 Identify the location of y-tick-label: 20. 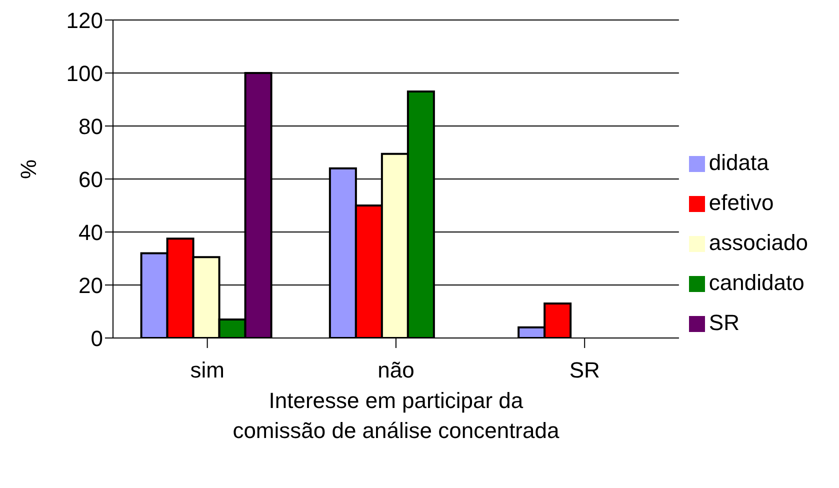
(90, 285).